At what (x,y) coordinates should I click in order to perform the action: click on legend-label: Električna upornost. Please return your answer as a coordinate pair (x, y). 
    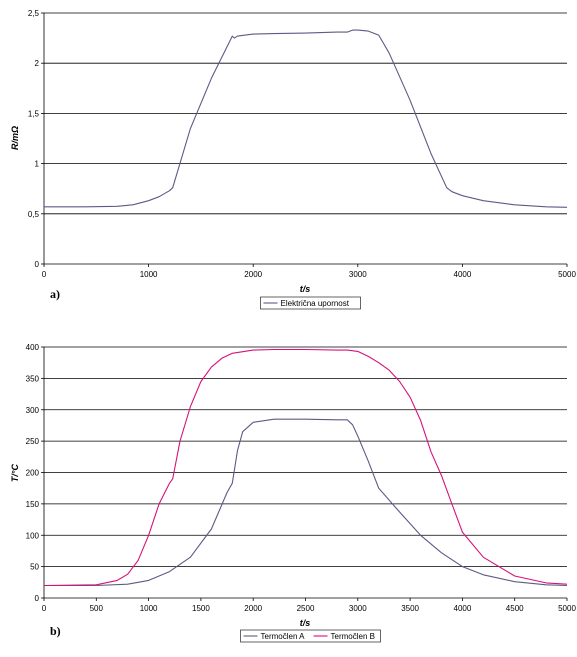
    Looking at the image, I should click on (315, 303).